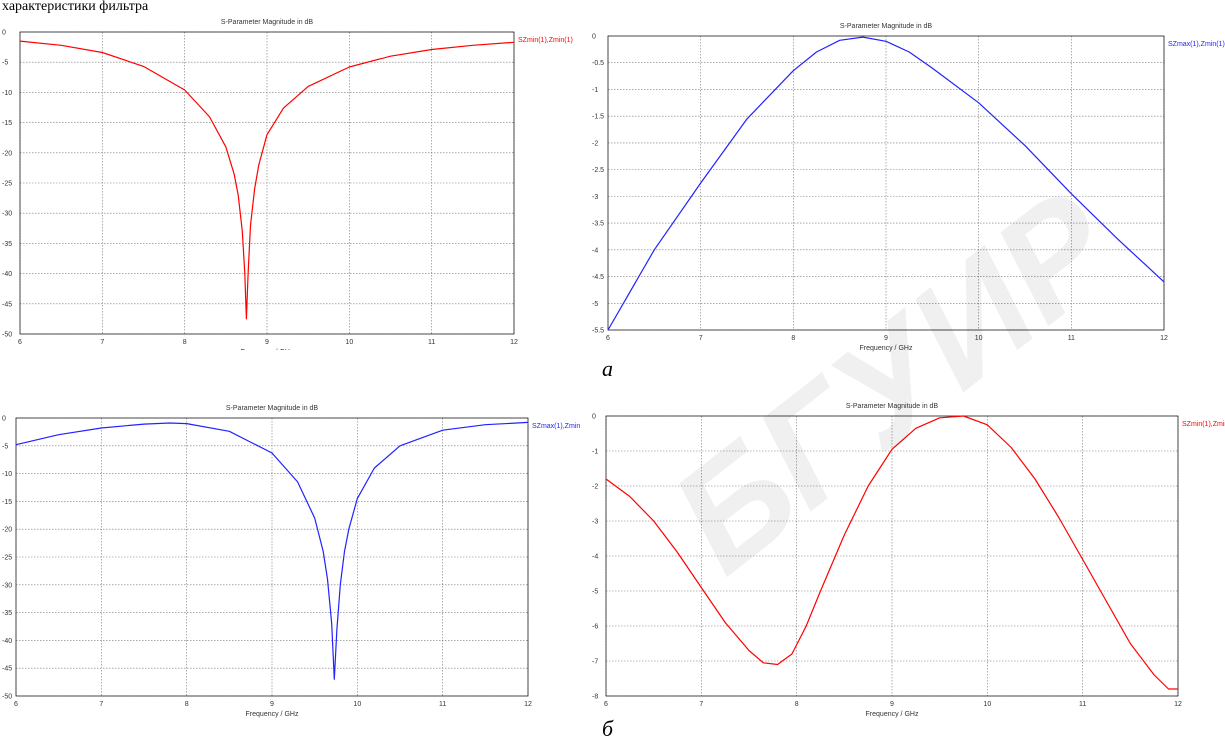 The height and width of the screenshot is (744, 1225). I want to click on y-tick-label: -5.5, so click(598, 331).